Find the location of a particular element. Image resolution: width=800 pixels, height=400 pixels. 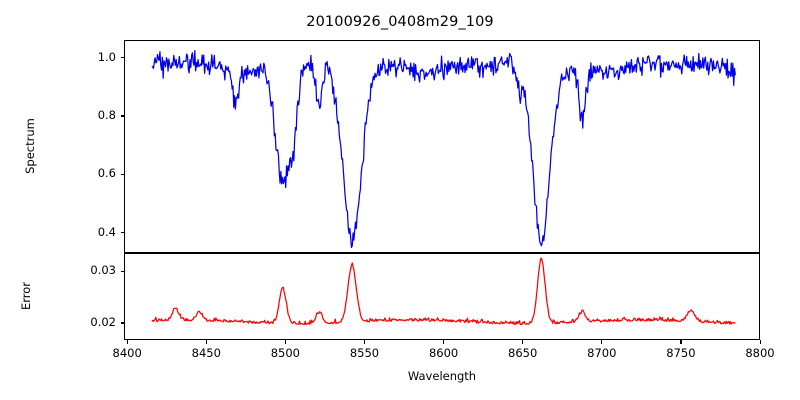

spectrum-y-tick-label: 0.8 is located at coordinates (106, 114).